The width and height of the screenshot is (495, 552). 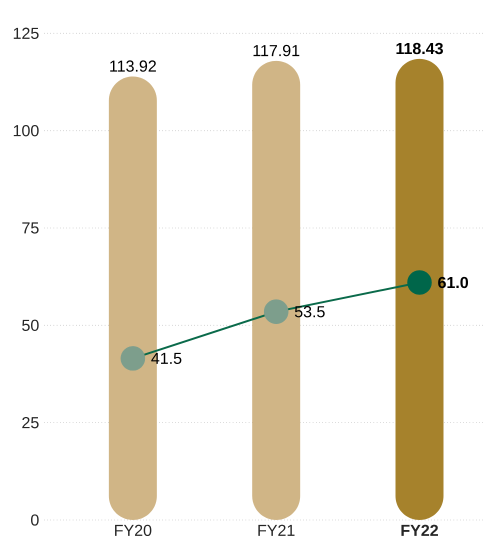 I want to click on data-label: 113.92, so click(x=133, y=66).